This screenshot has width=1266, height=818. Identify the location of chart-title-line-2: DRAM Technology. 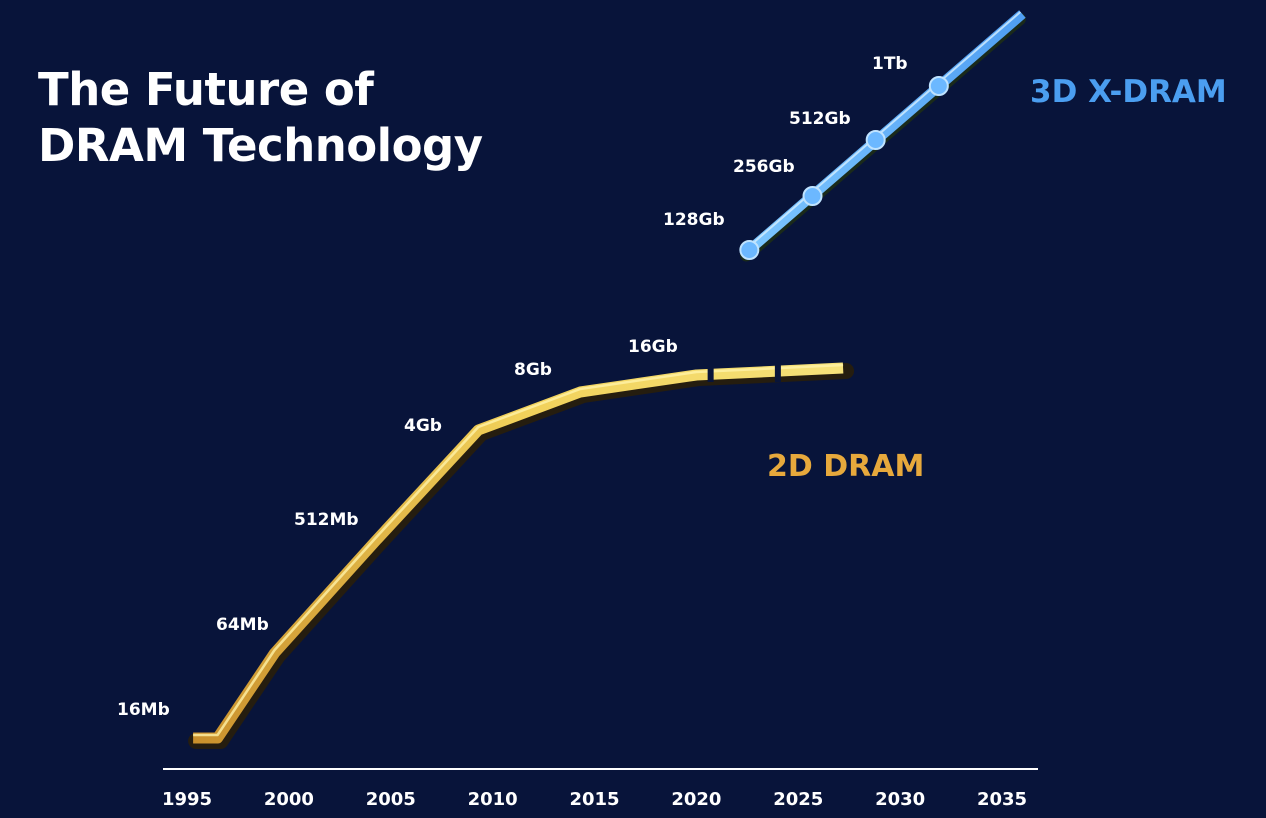
(260, 145).